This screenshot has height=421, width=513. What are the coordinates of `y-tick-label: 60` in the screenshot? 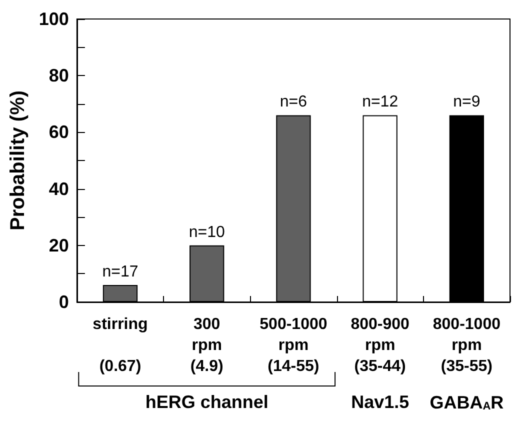 It's located at (58, 132).